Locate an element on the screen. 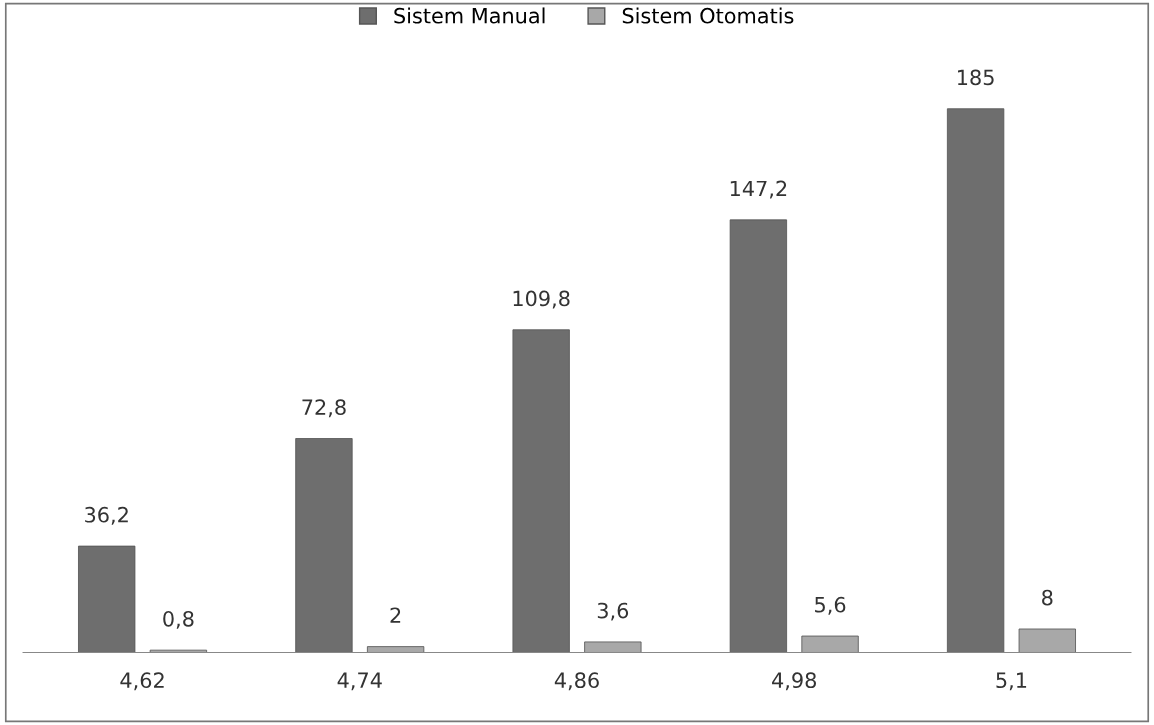 The width and height of the screenshot is (1154, 725). data-label: 0,8 is located at coordinates (178, 619).